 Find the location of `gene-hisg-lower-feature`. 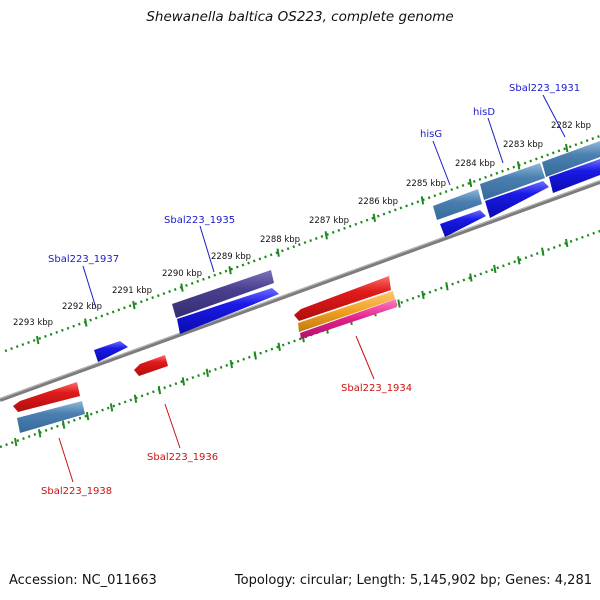

gene-hisg-lower-feature is located at coordinates (463, 223).